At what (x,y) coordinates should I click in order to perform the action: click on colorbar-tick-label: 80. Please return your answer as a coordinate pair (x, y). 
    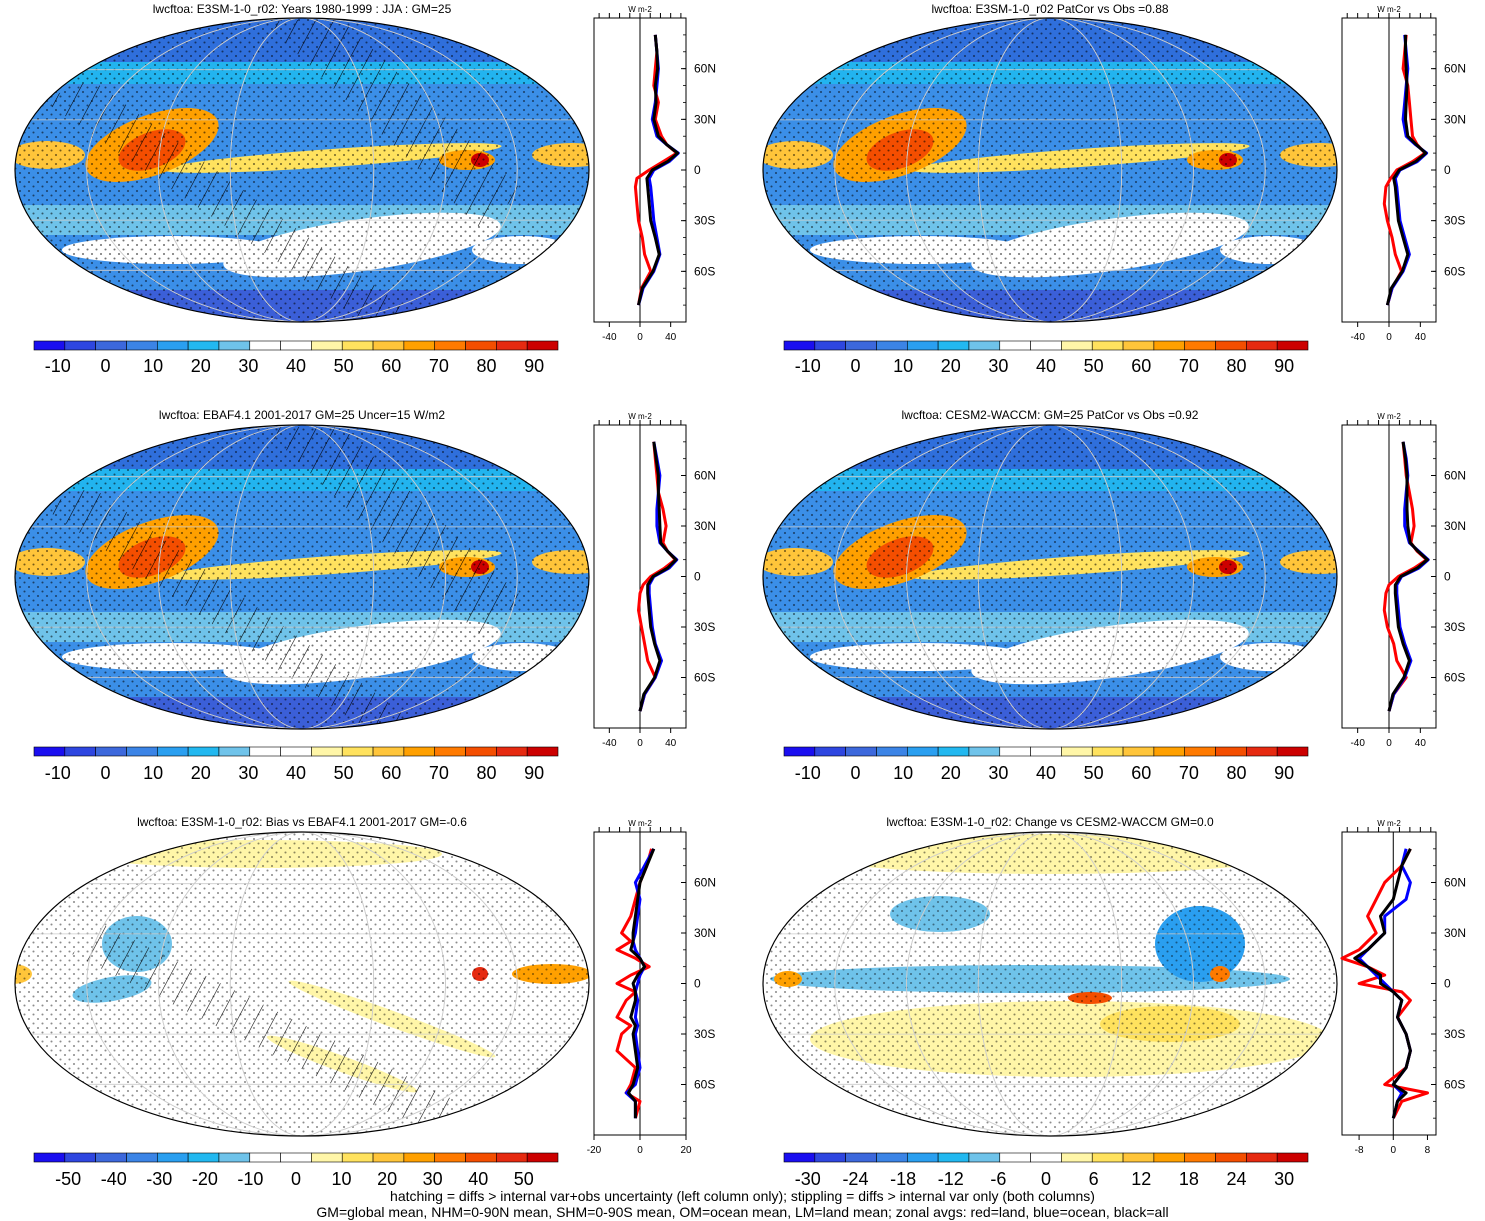
    Looking at the image, I should click on (1237, 366).